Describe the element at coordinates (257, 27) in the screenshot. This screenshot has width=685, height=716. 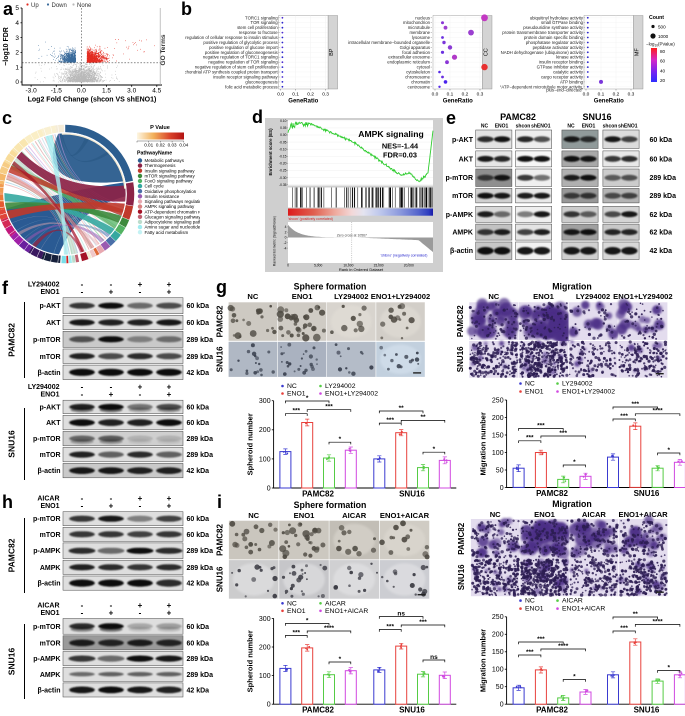
I see `svg-text: stem cell proliferation` at that location.